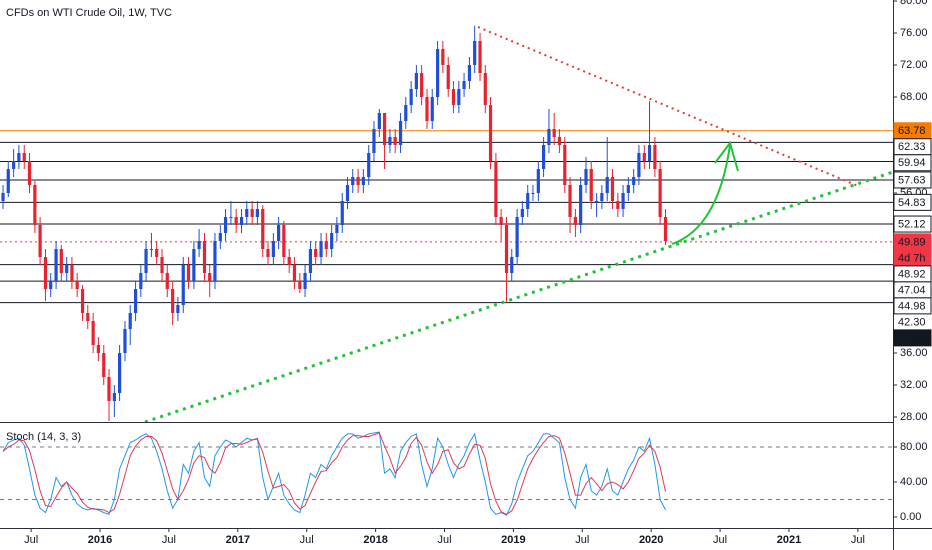 The image size is (932, 550). Describe the element at coordinates (912, 258) in the screenshot. I see `countdown-label: 4d 7h` at that location.